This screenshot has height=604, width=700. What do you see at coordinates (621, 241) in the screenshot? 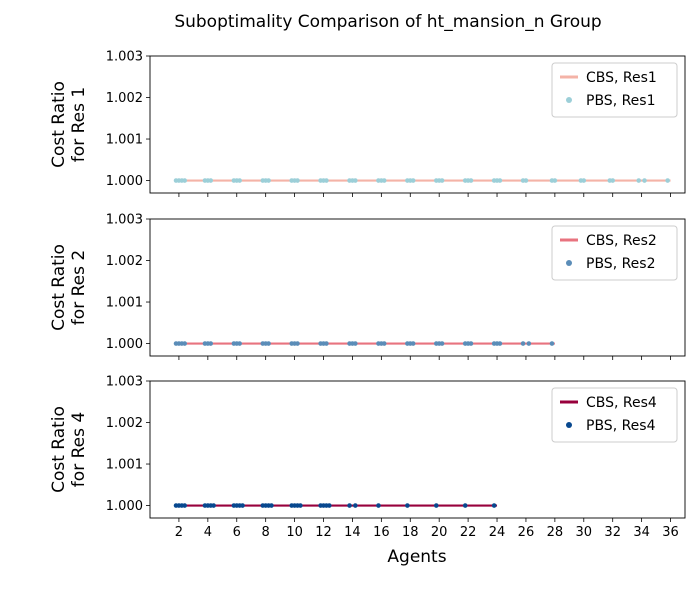
I see `legend-label: CBS, Res2` at bounding box center [621, 241].